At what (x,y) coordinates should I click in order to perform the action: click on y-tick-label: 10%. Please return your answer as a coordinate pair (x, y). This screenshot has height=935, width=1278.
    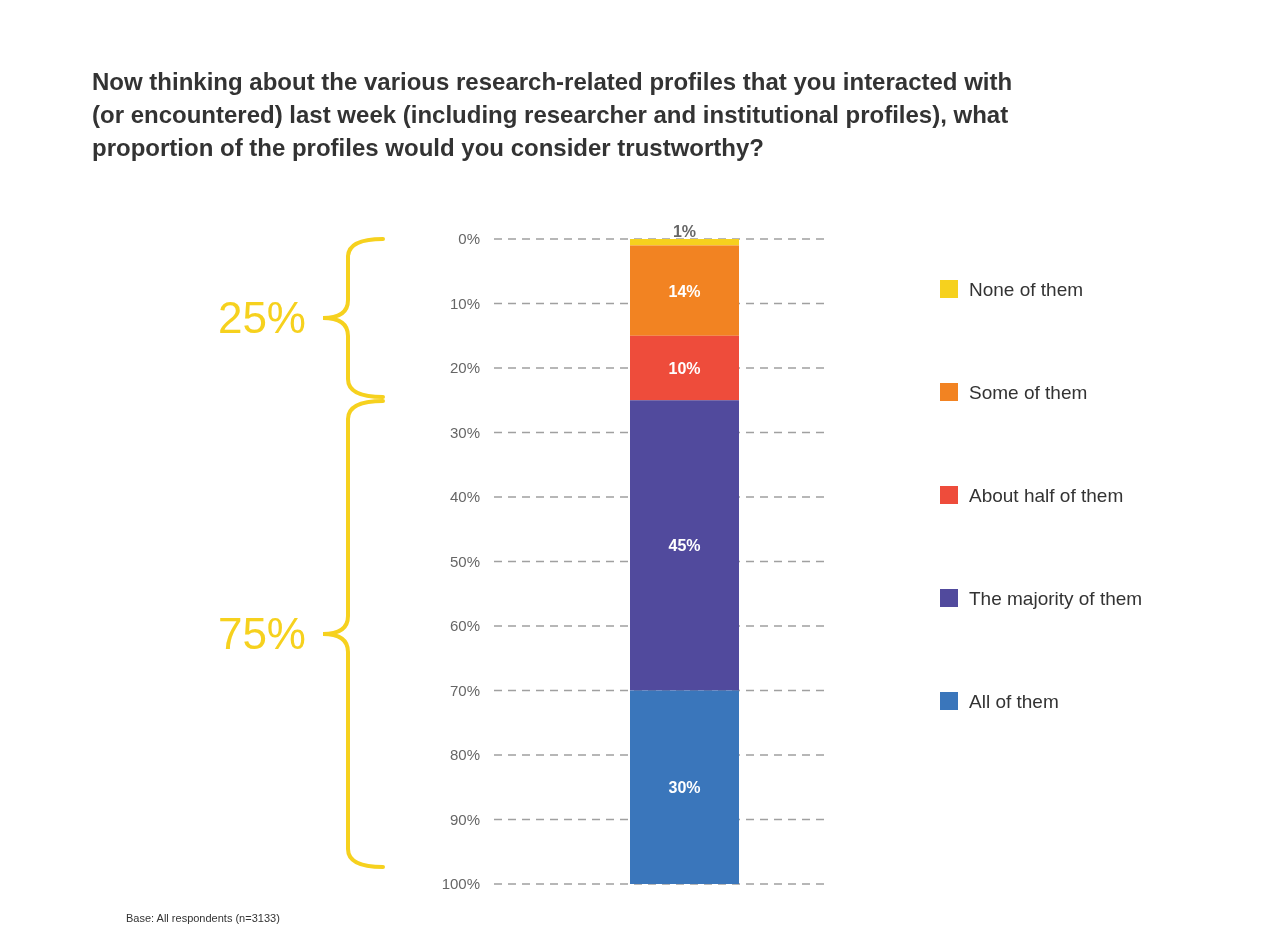
    Looking at the image, I should click on (464, 303).